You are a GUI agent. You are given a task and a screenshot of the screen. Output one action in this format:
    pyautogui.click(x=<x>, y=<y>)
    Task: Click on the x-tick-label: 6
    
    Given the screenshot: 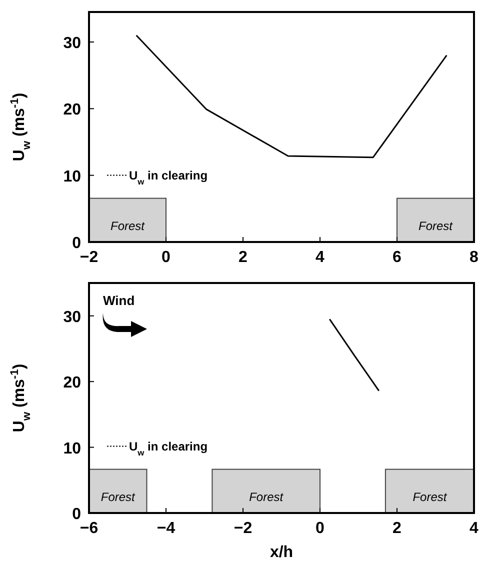 What is the action you would take?
    pyautogui.click(x=397, y=257)
    